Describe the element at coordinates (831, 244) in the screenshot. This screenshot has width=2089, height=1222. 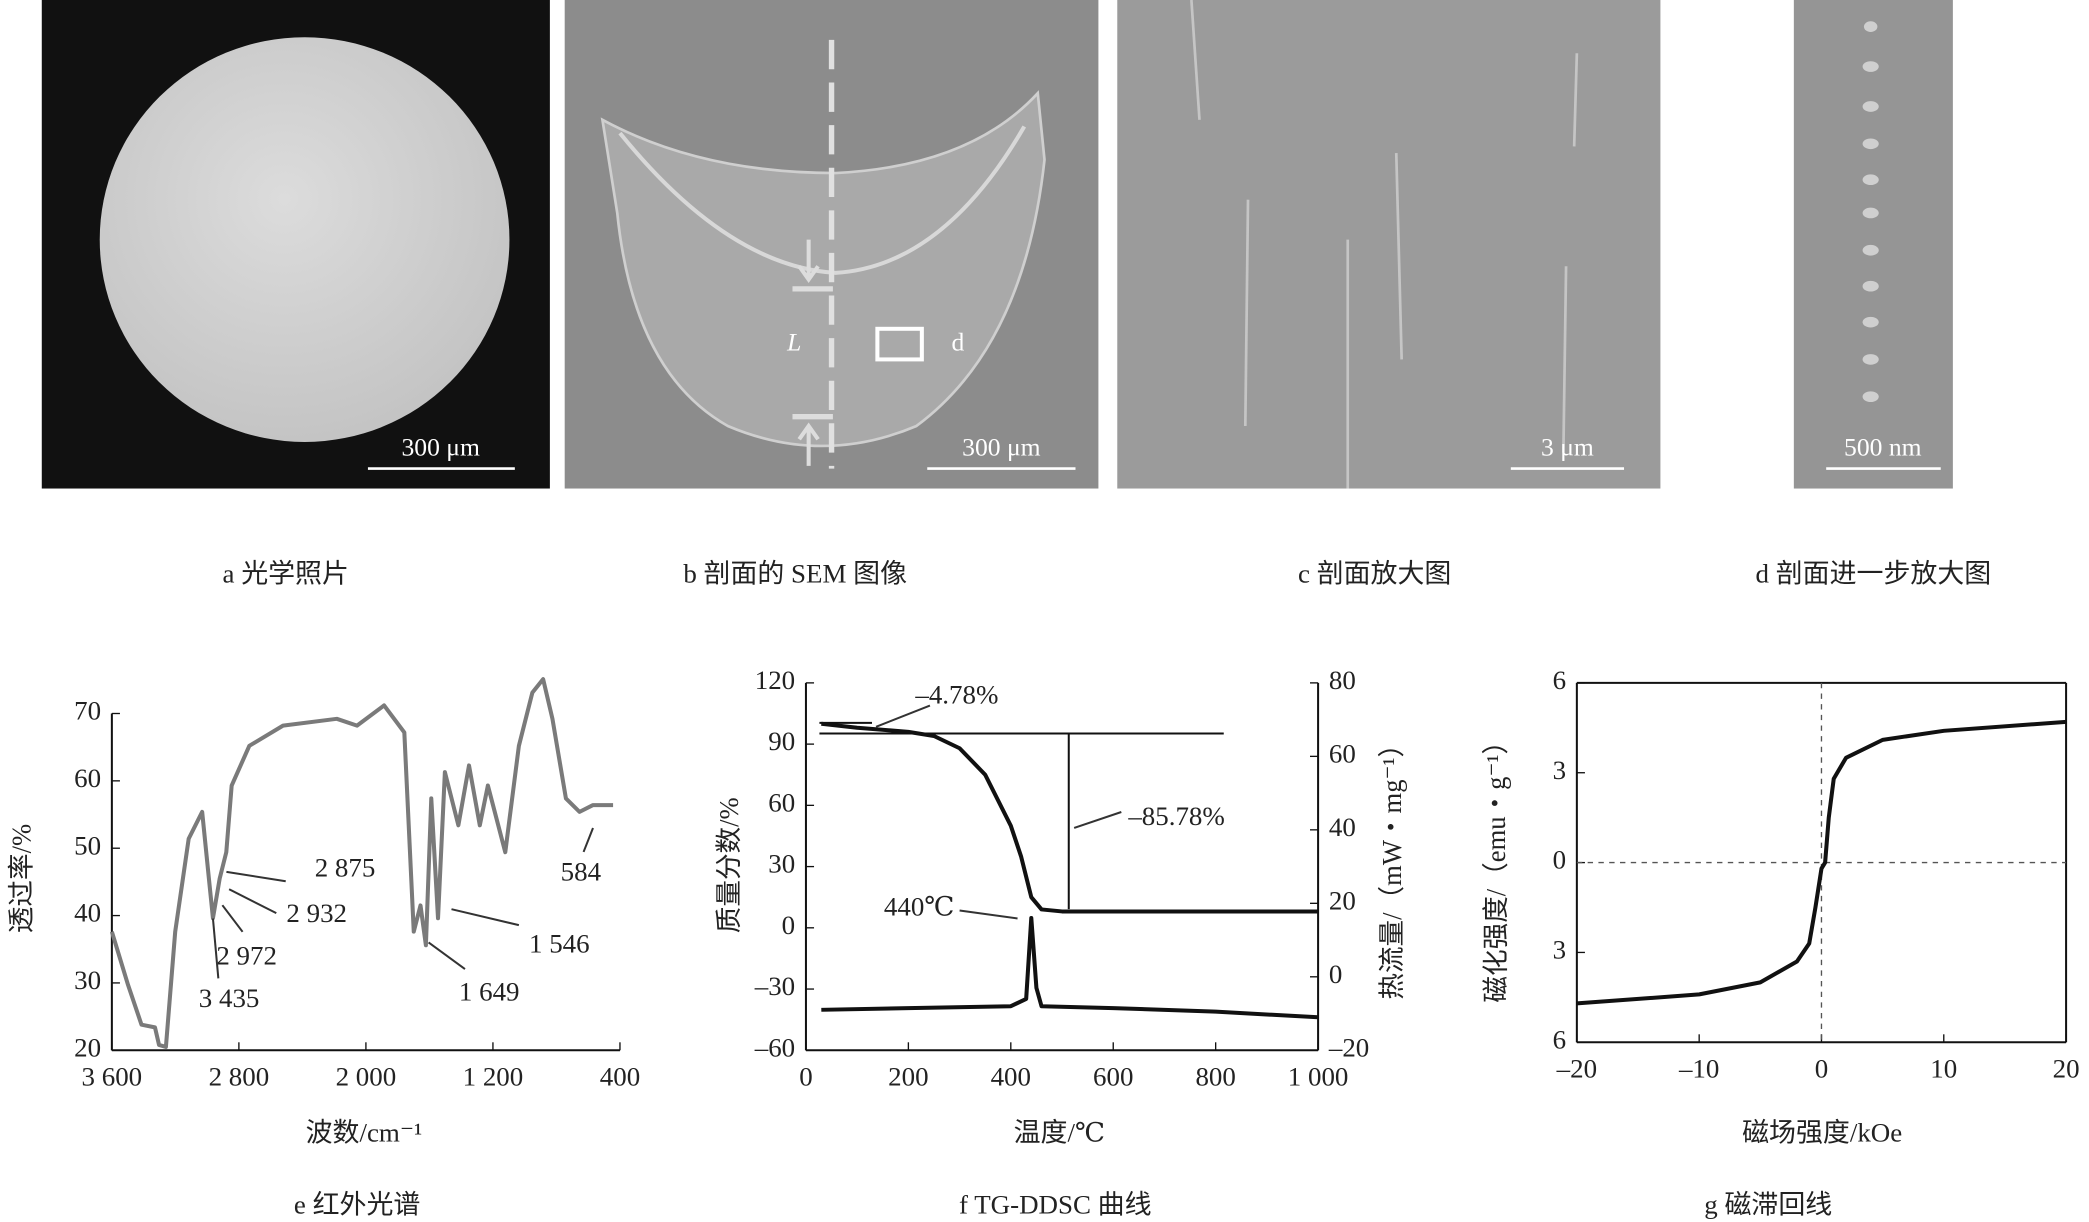
I see `panel-b: L d 300 μm` at that location.